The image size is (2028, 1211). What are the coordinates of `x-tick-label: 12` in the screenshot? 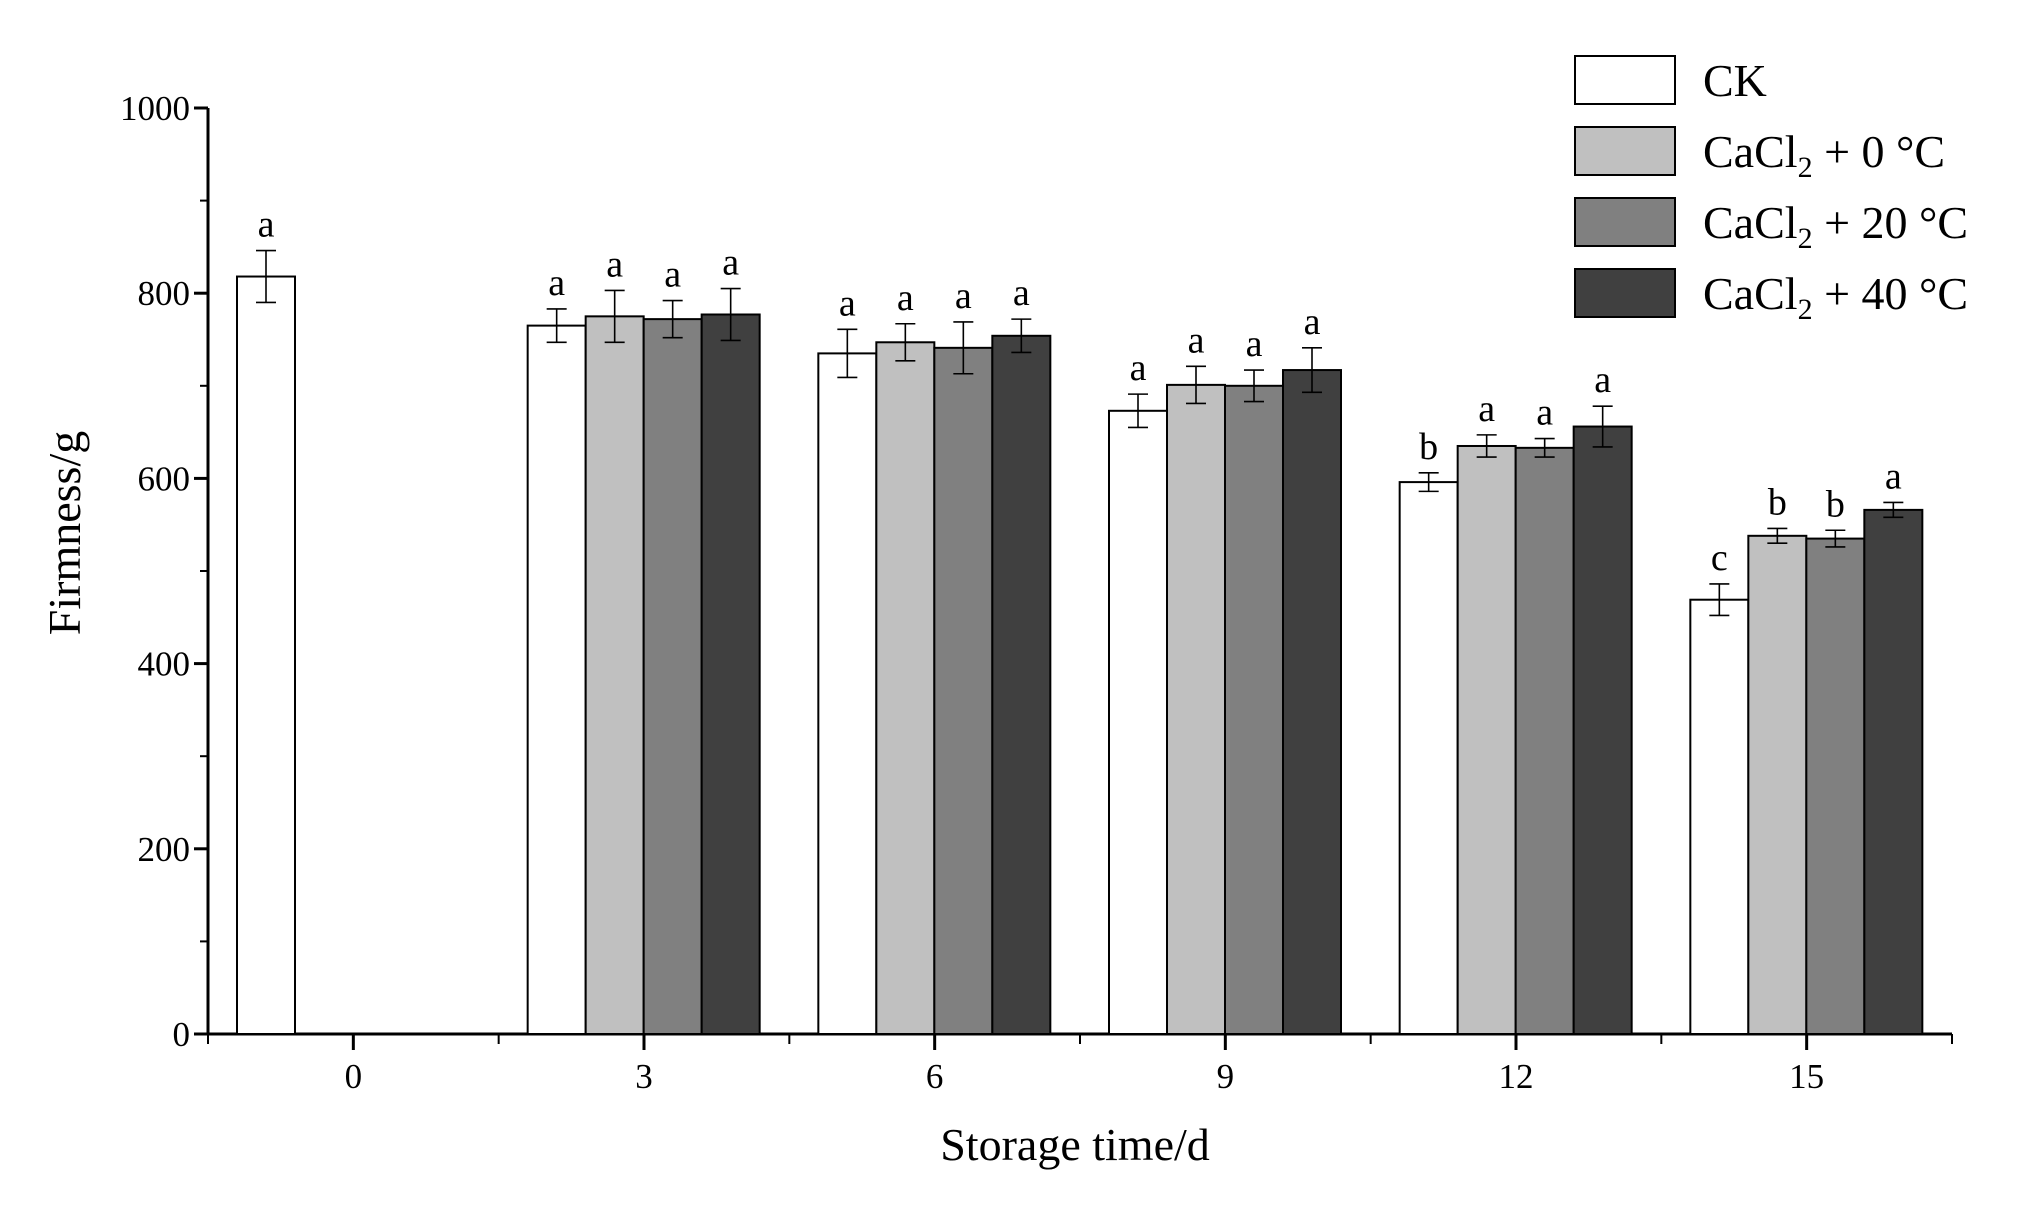 It's located at (1516, 1076).